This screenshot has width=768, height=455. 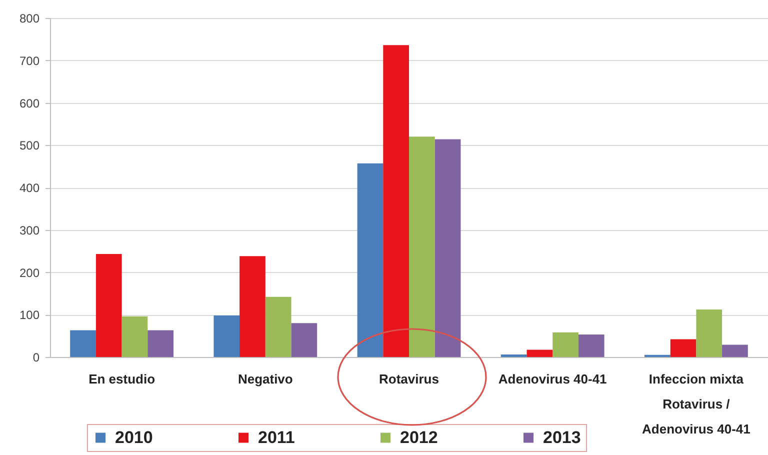 I want to click on y-tick-label: 200, so click(x=29, y=273).